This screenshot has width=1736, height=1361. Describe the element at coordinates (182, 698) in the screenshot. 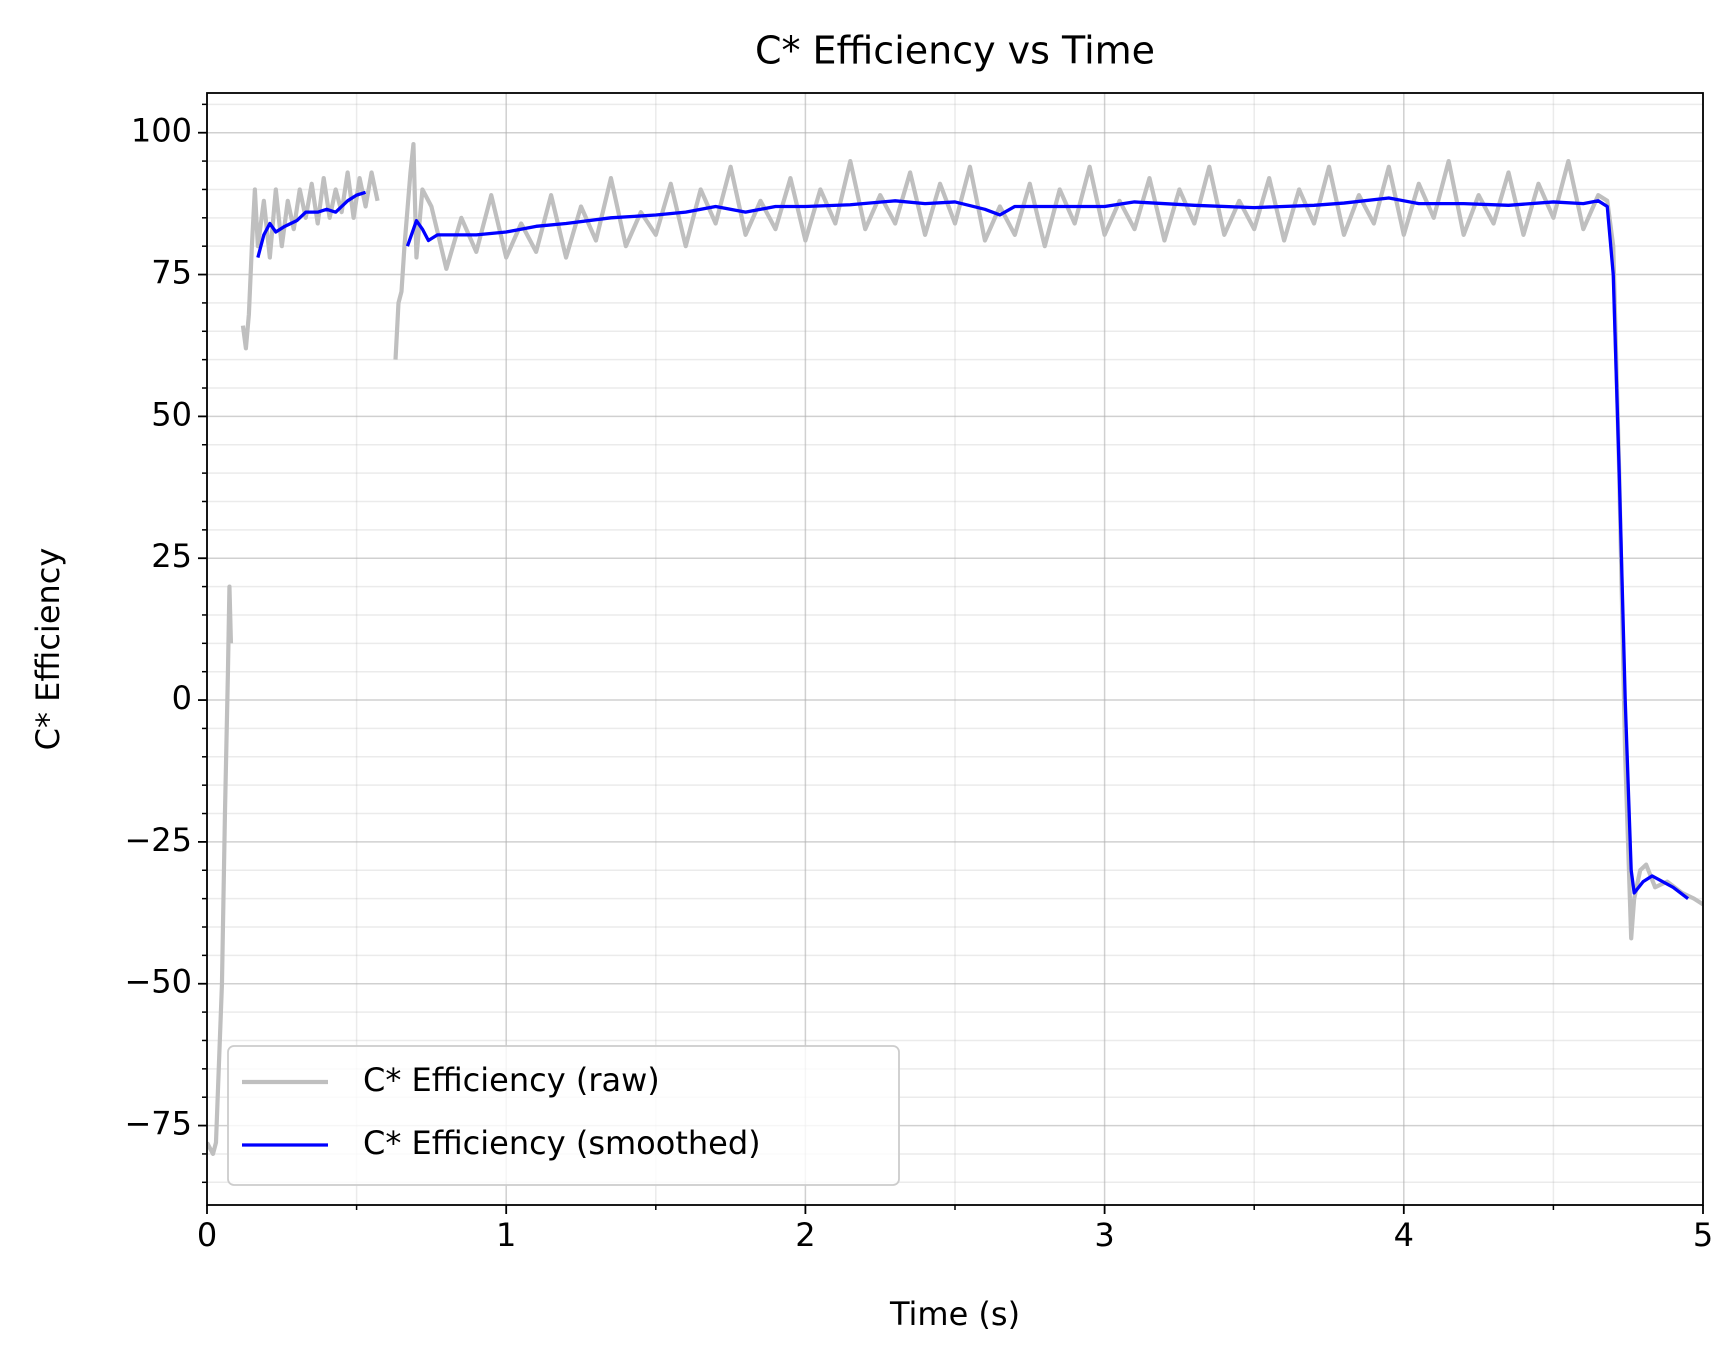

I see `y-tick-label: 0` at that location.